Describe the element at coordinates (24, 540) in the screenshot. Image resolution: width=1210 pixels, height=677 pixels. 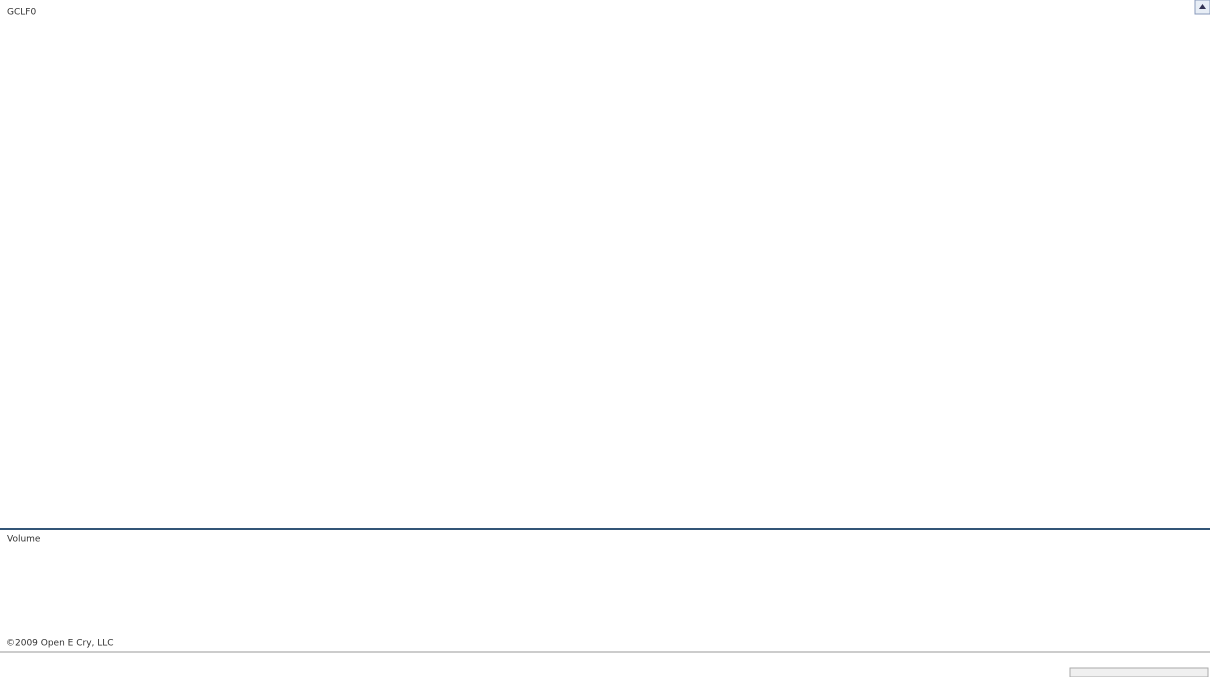
I see `volume-title: Volume` at that location.